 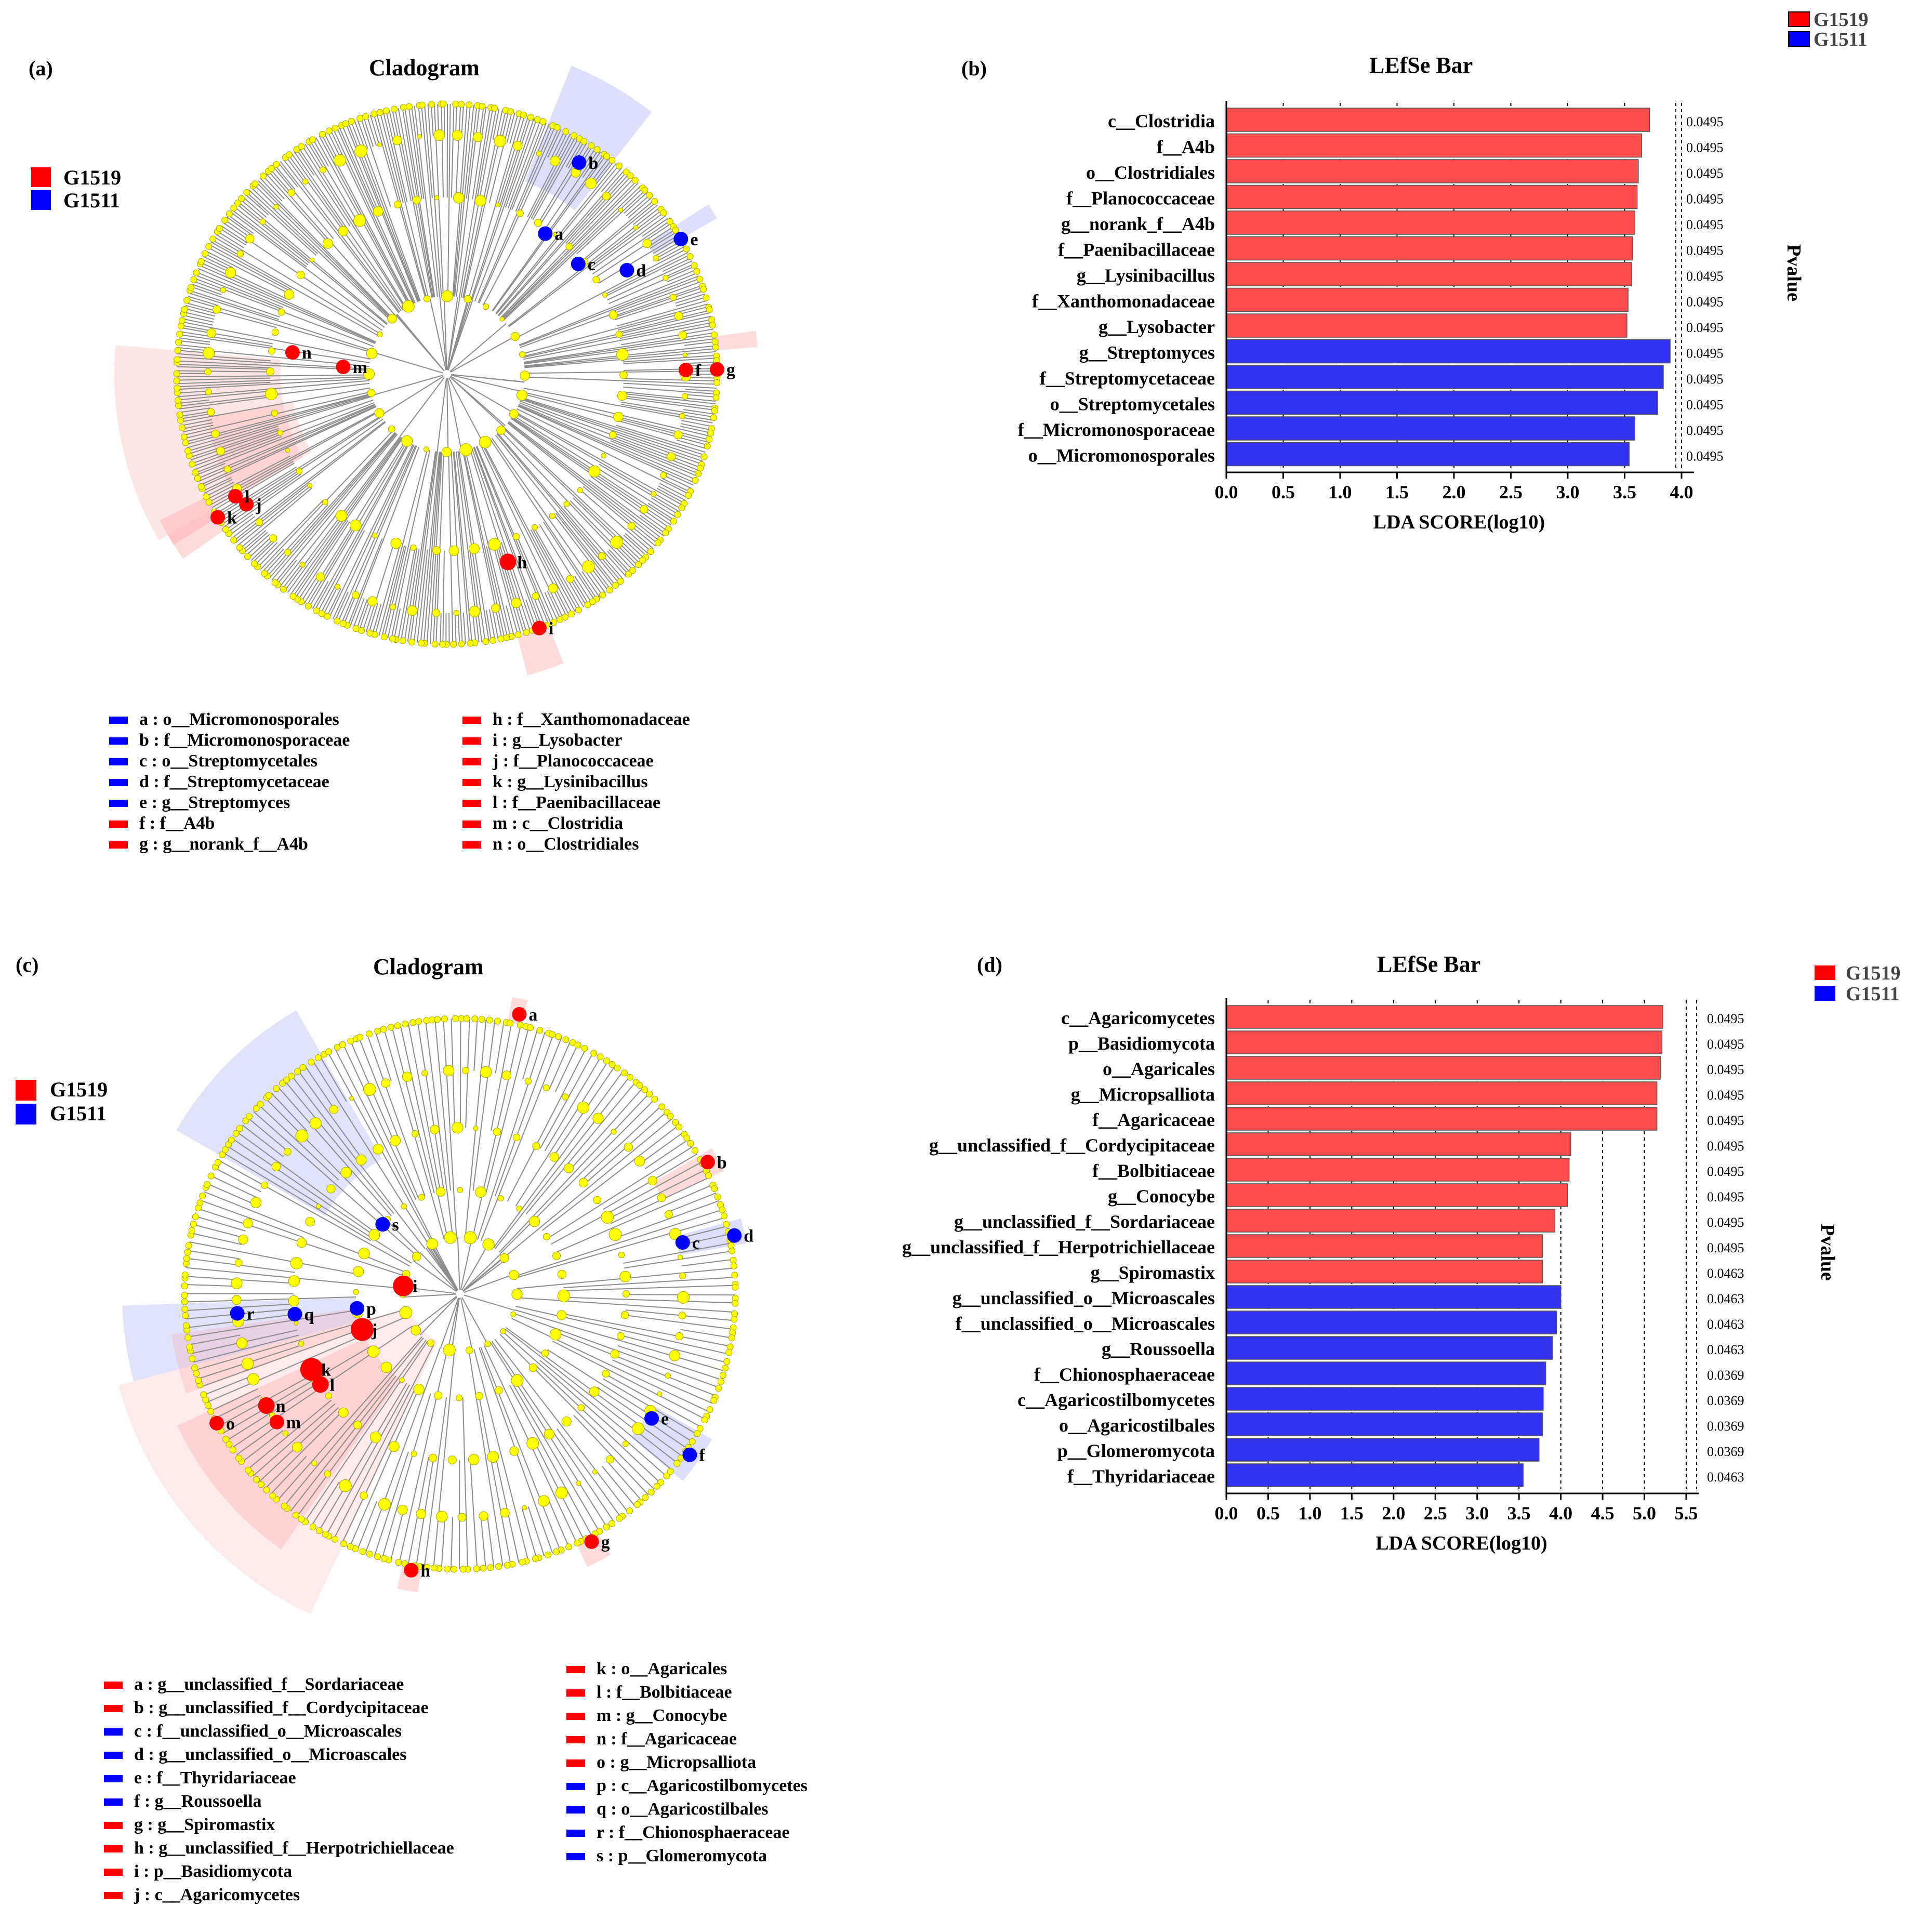 I want to click on clade-marker-label-m: m, so click(x=359, y=367).